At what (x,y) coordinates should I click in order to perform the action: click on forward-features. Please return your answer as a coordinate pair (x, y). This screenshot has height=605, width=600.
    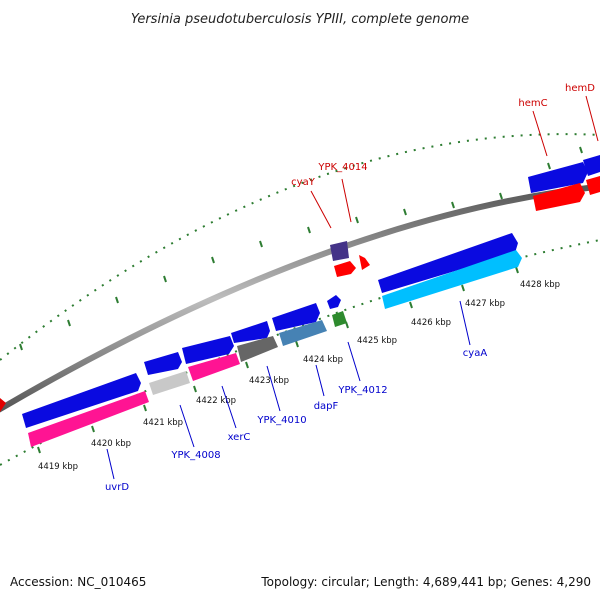
    Looking at the image, I should click on (465, 216).